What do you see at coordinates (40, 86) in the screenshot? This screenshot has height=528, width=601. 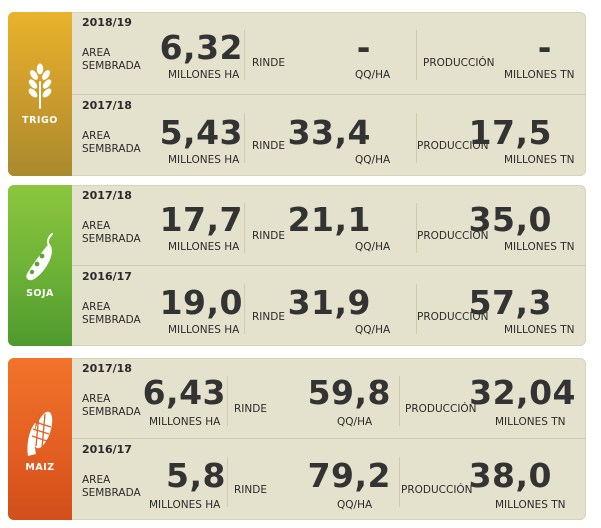 I see `wheat-icon` at bounding box center [40, 86].